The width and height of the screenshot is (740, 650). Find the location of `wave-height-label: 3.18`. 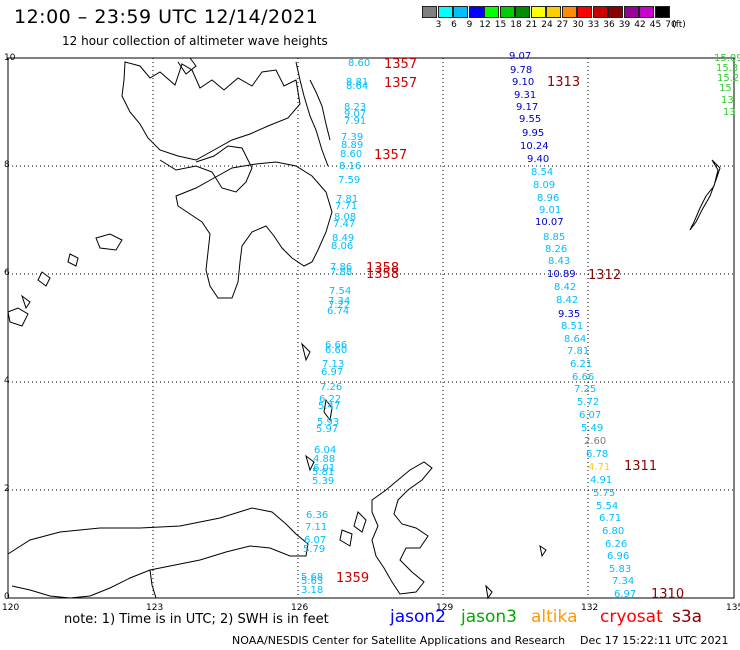

wave-height-label: 3.18 is located at coordinates (312, 590).